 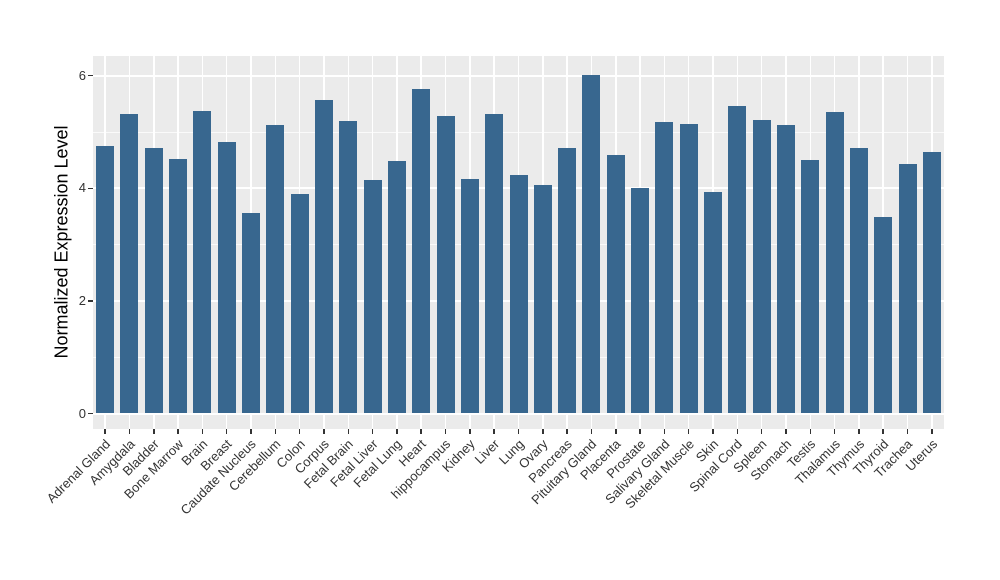 What do you see at coordinates (591, 244) in the screenshot?
I see `bar-pituitary-gland` at bounding box center [591, 244].